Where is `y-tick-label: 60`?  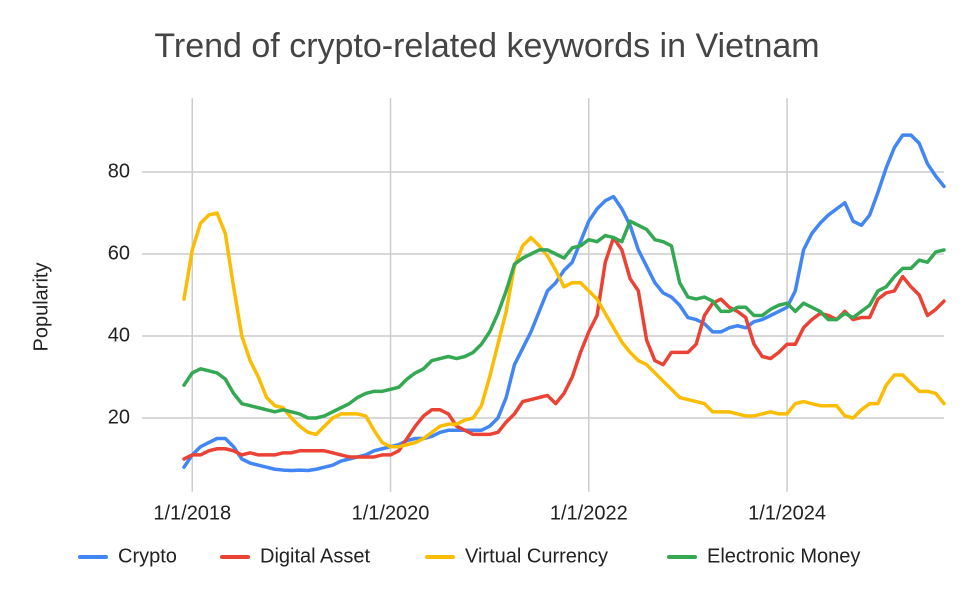 y-tick-label: 60 is located at coordinates (119, 253).